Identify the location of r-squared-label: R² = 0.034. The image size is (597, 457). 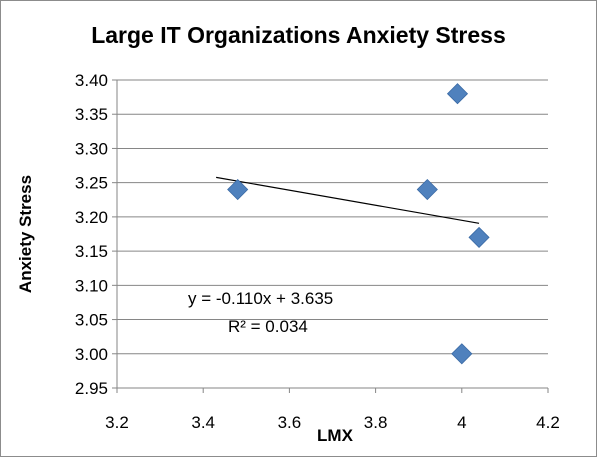
(268, 326).